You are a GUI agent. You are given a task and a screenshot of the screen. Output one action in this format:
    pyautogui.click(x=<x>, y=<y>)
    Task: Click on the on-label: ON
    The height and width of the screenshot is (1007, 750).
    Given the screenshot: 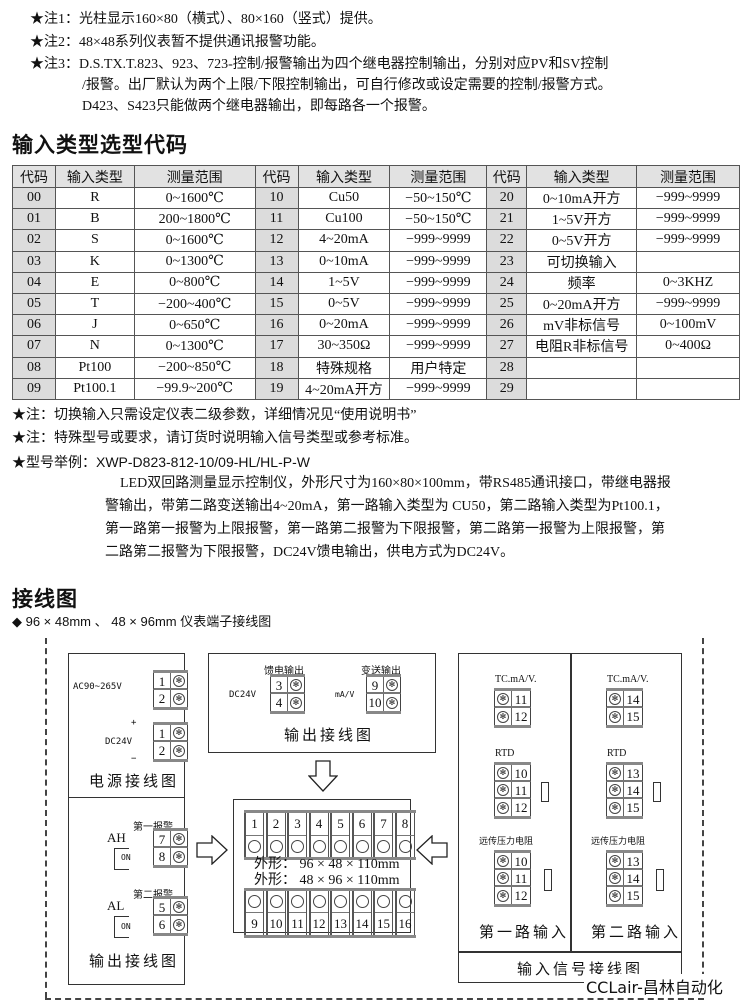 What is the action you would take?
    pyautogui.click(x=126, y=926)
    